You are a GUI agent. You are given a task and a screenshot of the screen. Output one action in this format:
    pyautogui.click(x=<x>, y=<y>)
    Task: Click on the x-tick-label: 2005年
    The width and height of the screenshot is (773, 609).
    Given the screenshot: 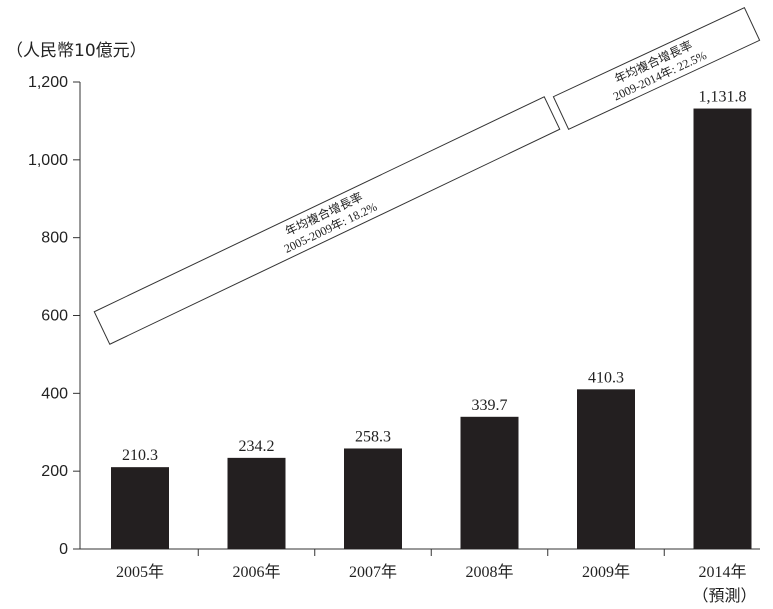 What is the action you would take?
    pyautogui.click(x=140, y=572)
    